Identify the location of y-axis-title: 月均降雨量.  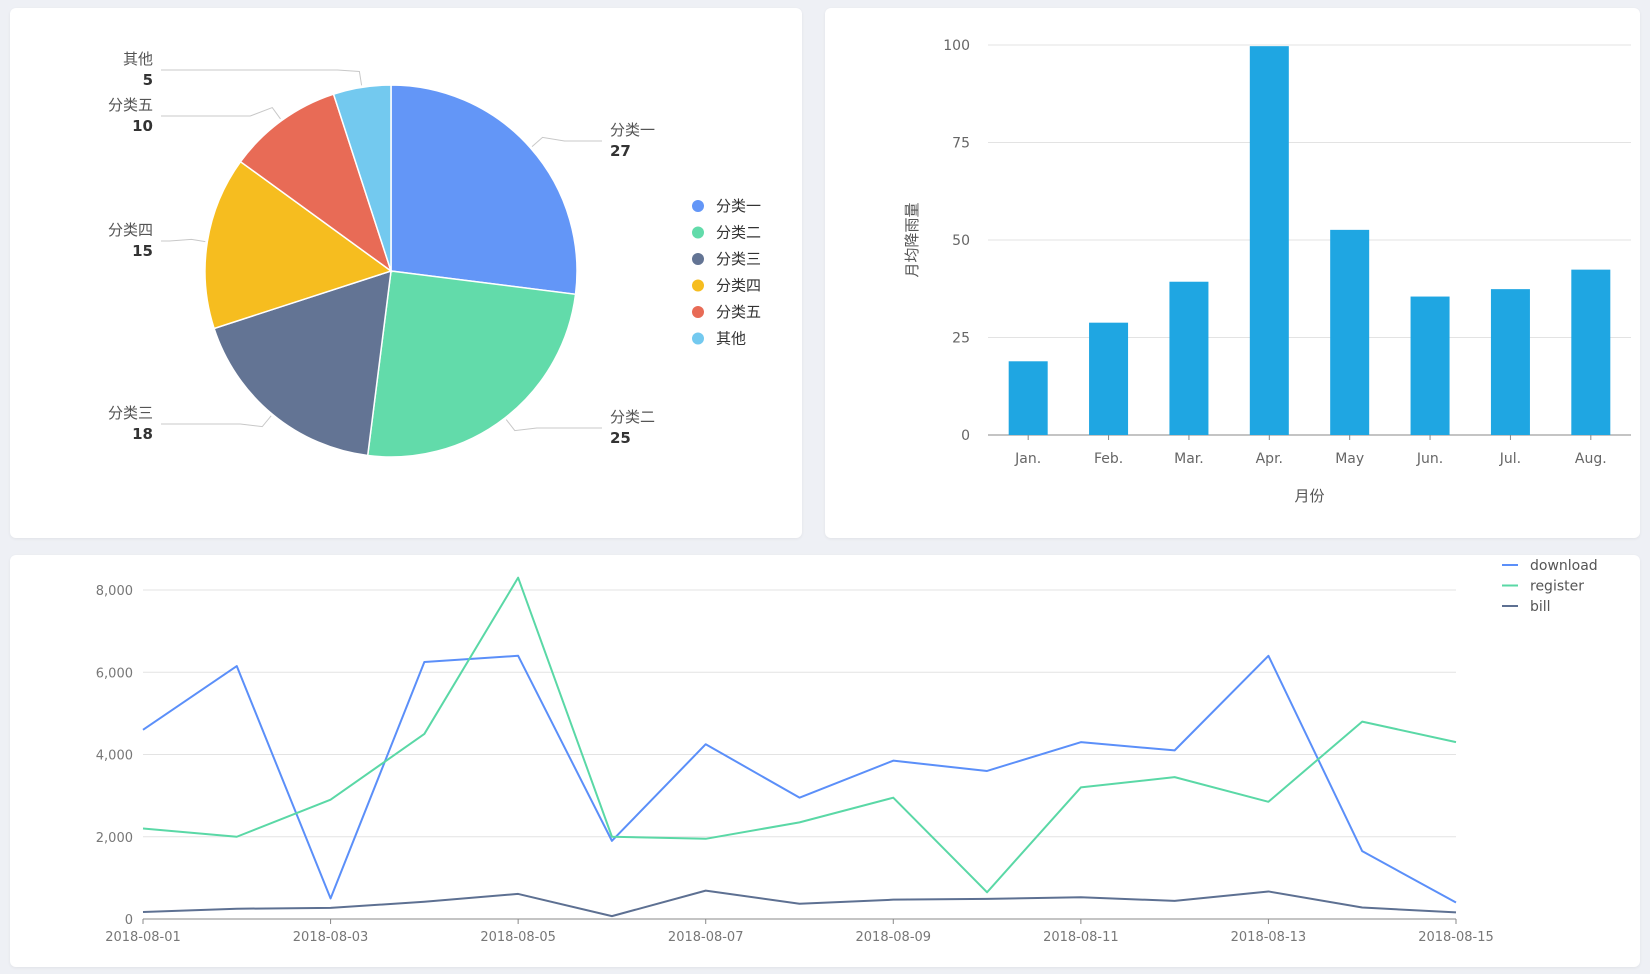
(912, 239).